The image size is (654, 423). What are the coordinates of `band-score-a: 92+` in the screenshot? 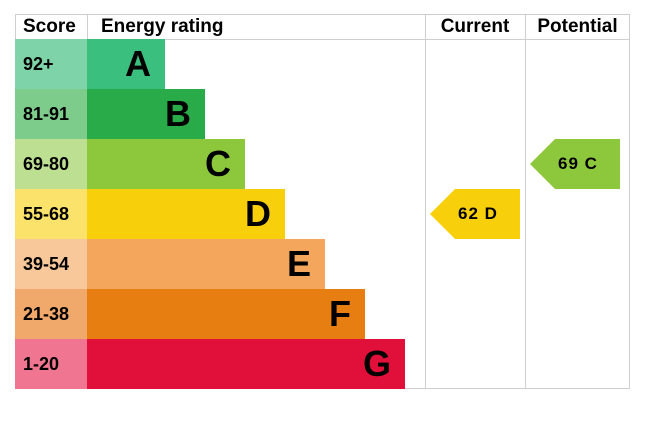 It's located at (51, 64).